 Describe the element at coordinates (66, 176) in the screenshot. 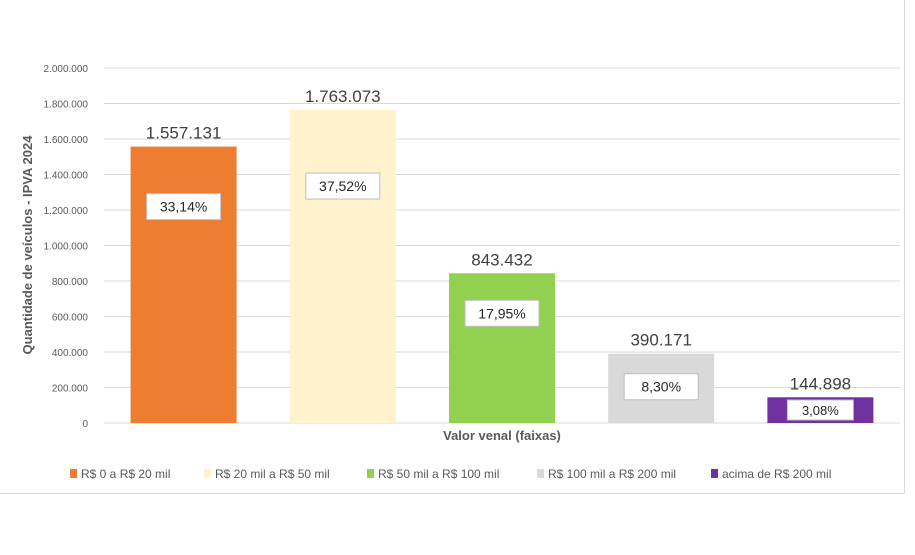

I see `y-tick-label: 1.400.000` at that location.